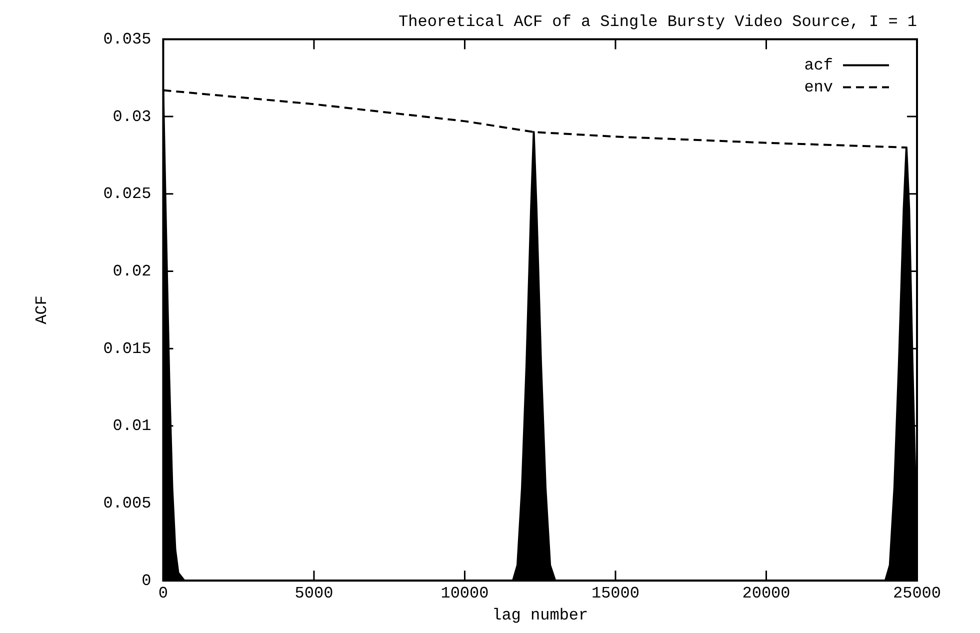 The width and height of the screenshot is (980, 633). Describe the element at coordinates (127, 349) in the screenshot. I see `y-tick-label: 0.015` at that location.